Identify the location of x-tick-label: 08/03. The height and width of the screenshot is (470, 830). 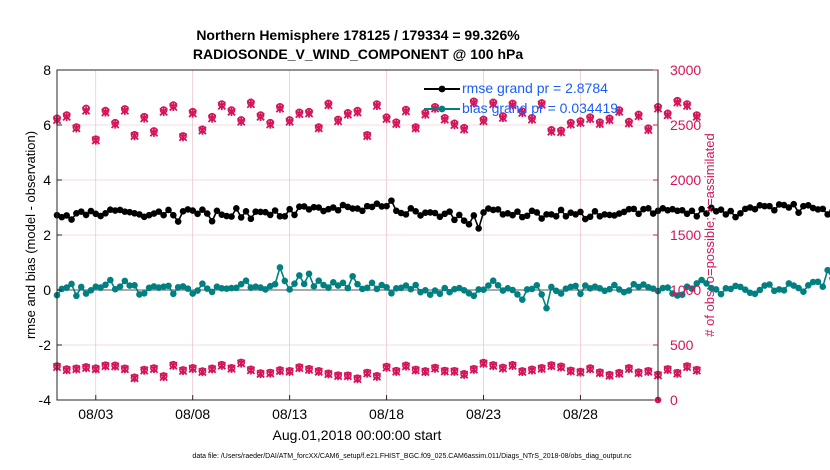
(95, 414).